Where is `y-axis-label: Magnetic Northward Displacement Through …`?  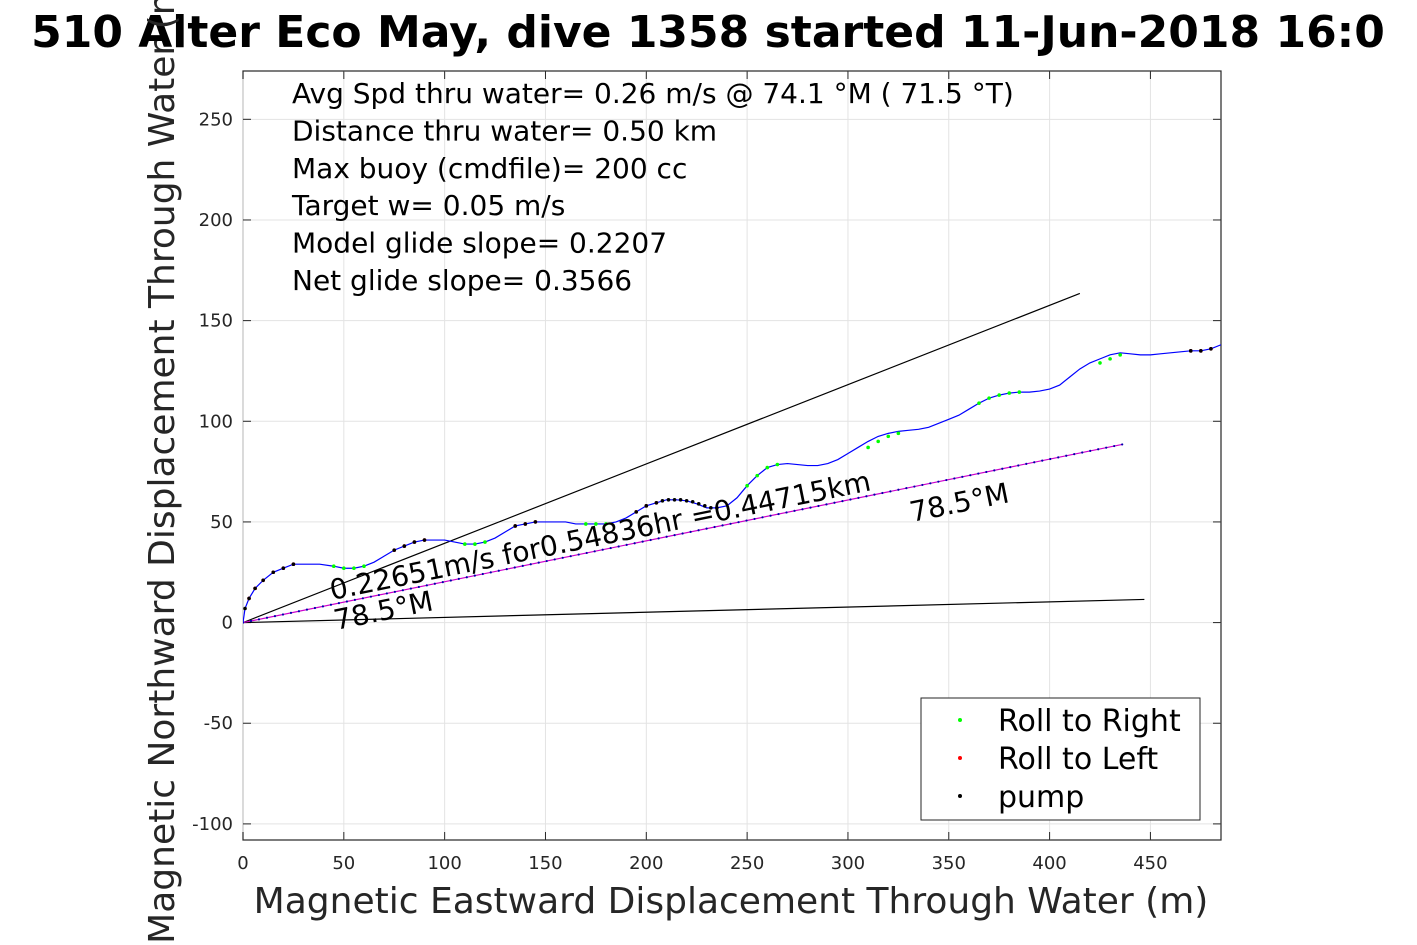
y-axis-label: Magnetic Northward Displacement Through … is located at coordinates (162, 472).